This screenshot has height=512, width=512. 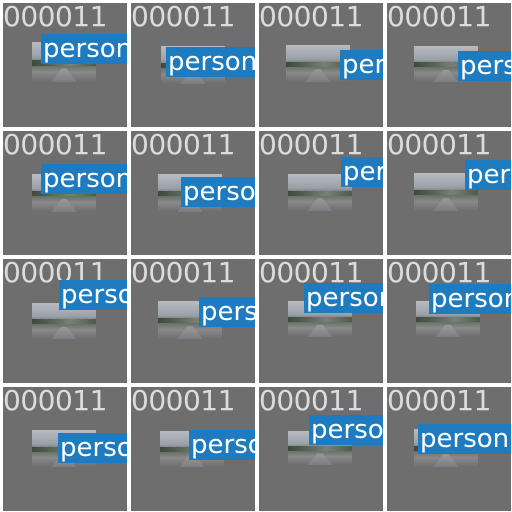 I want to click on street-thumbnail, so click(x=318, y=63).